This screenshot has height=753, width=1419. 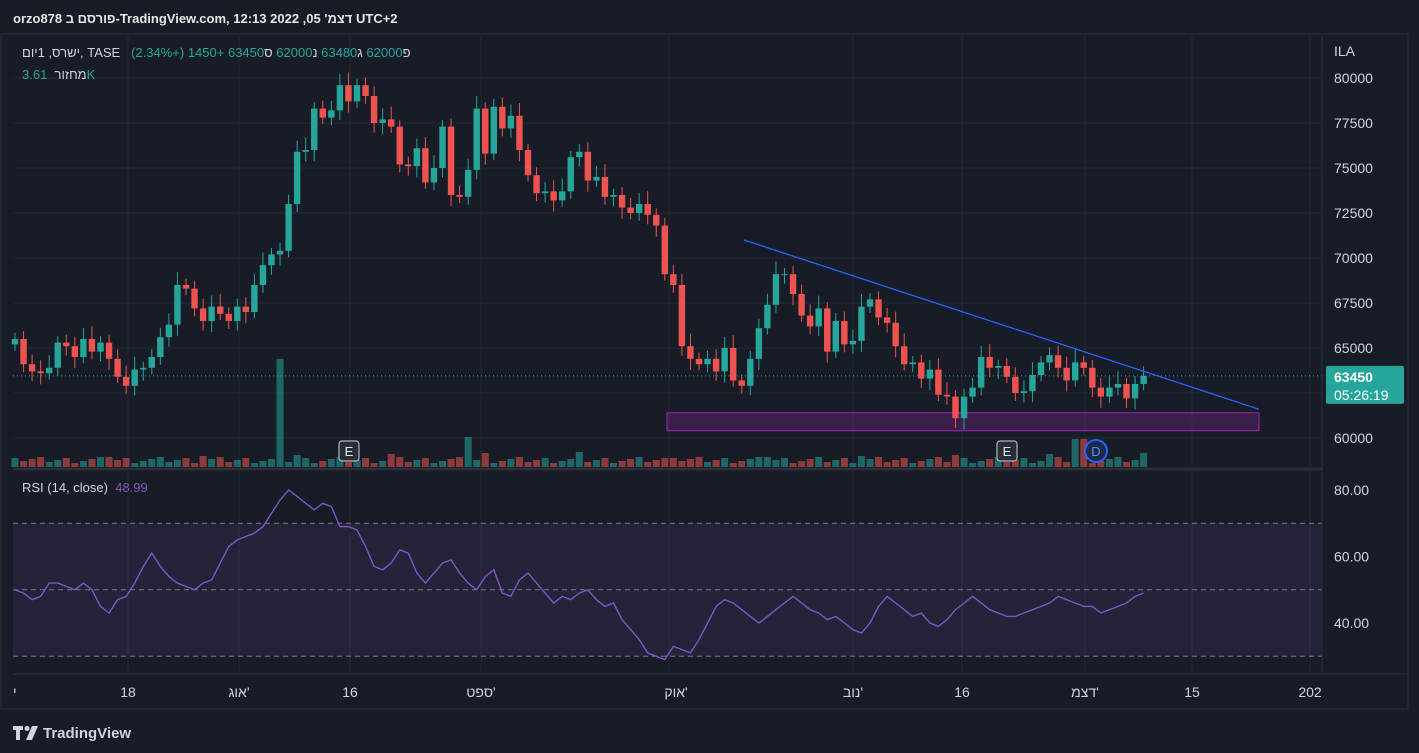 What do you see at coordinates (72, 733) in the screenshot?
I see `tradingview-logo: TradingView` at bounding box center [72, 733].